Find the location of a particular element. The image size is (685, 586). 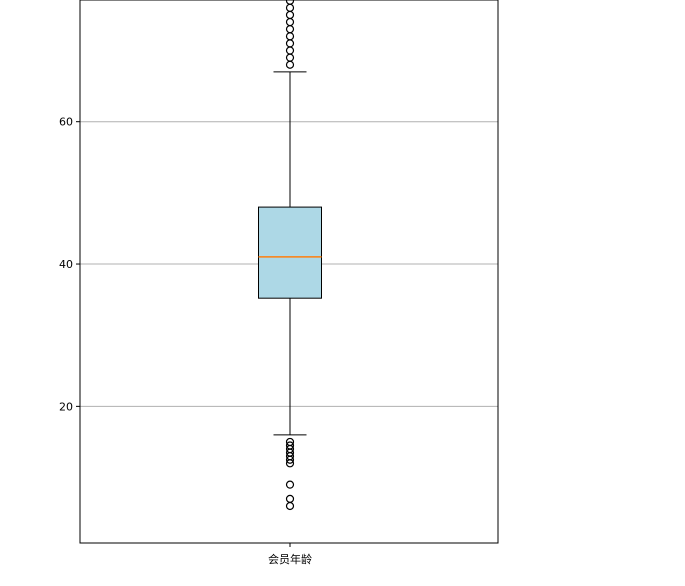

box is located at coordinates (290, 252).